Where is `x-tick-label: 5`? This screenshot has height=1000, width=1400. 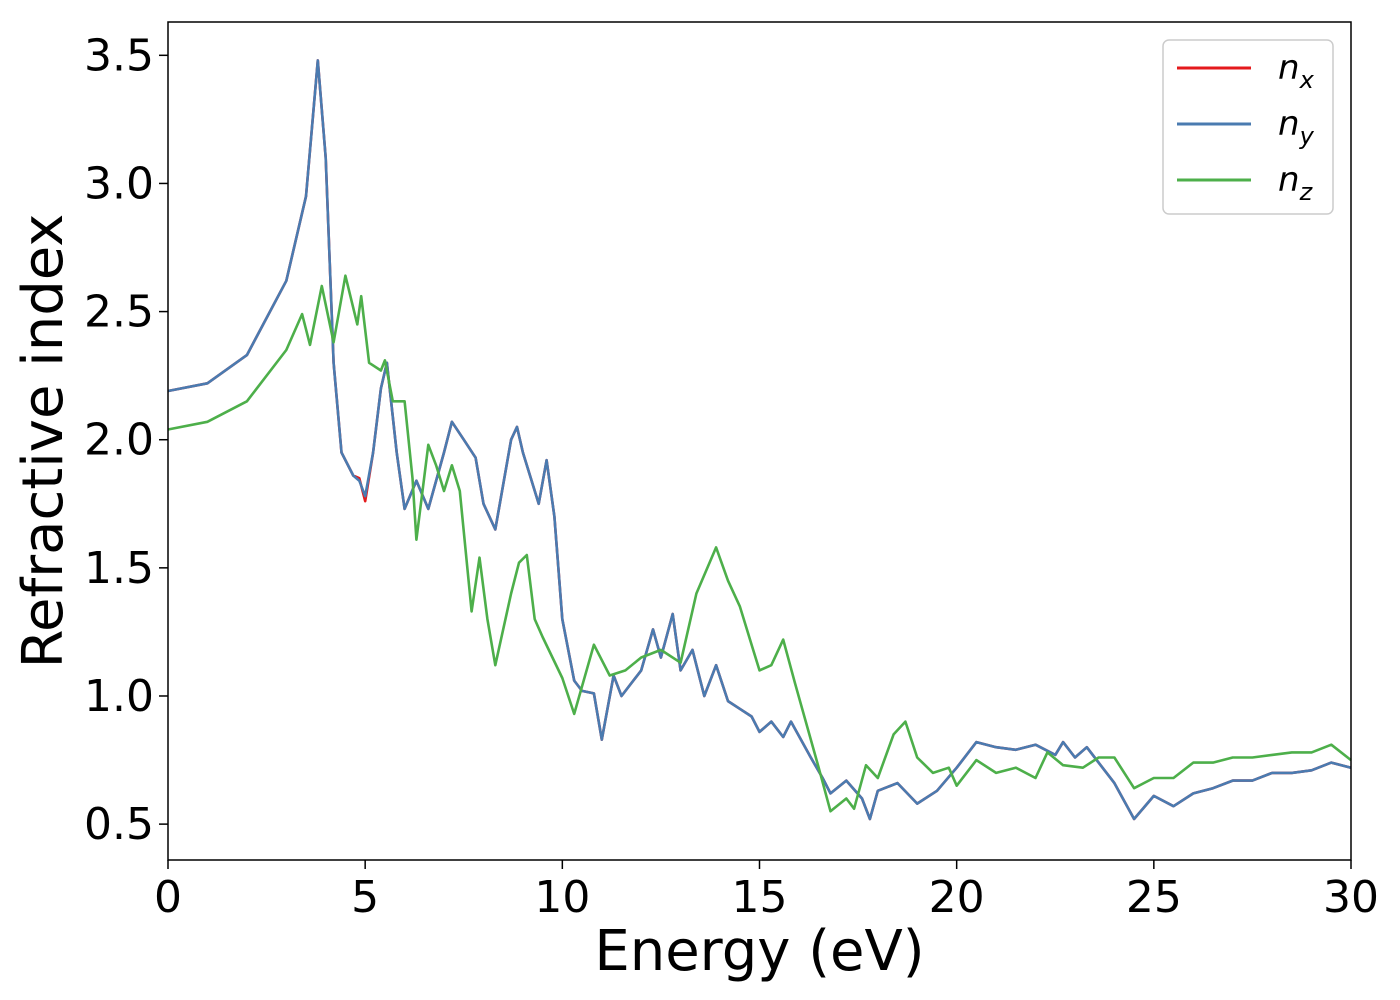
x-tick-label: 5 is located at coordinates (365, 897).